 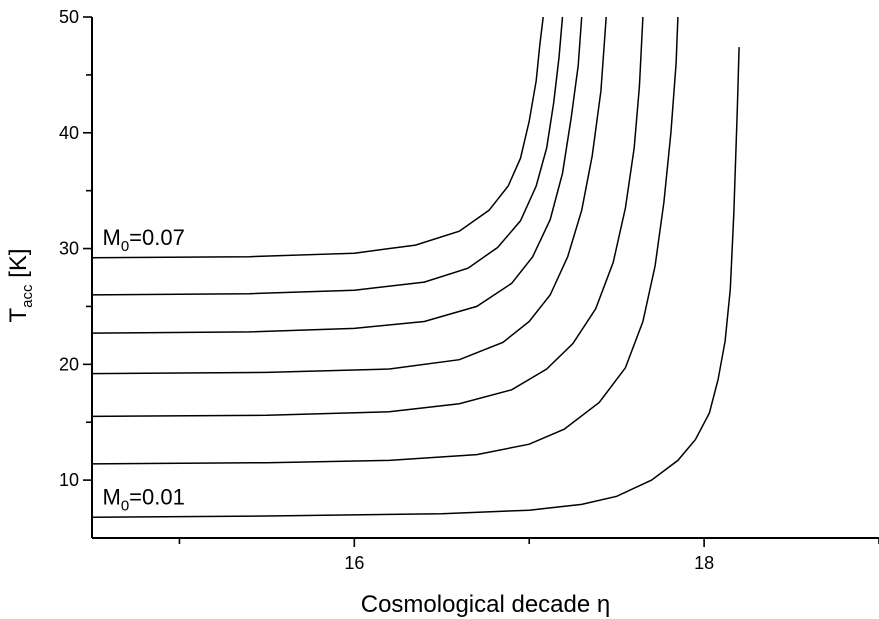 I want to click on y-tick-label: 20, so click(x=69, y=364).